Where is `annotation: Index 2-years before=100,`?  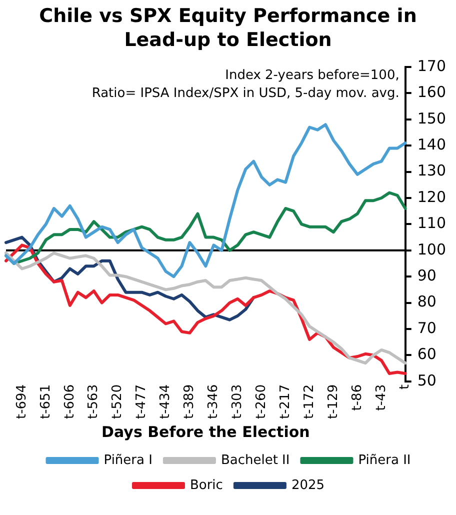
annotation: Index 2-years before=100, is located at coordinates (312, 75).